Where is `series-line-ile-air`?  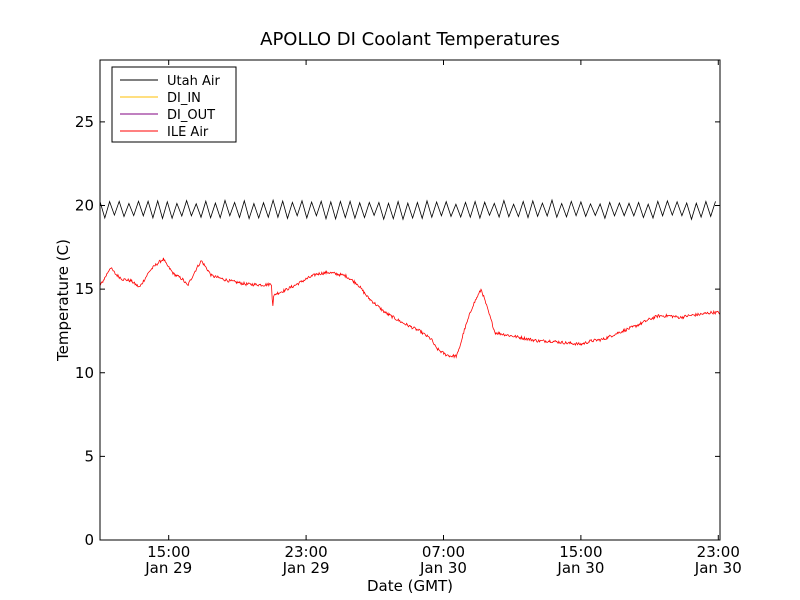
series-line-ile-air is located at coordinates (410, 308).